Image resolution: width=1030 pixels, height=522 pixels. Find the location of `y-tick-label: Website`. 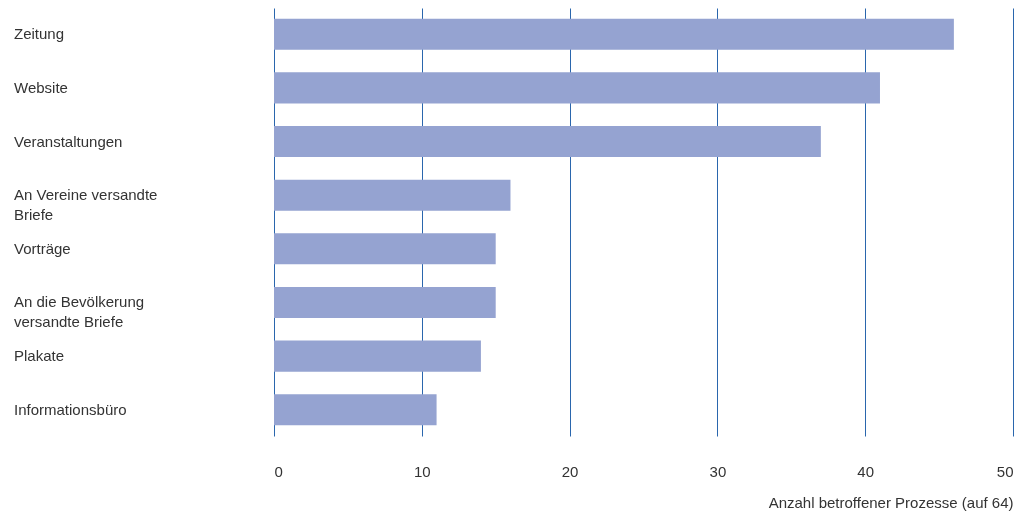

y-tick-label: Website is located at coordinates (41, 87).